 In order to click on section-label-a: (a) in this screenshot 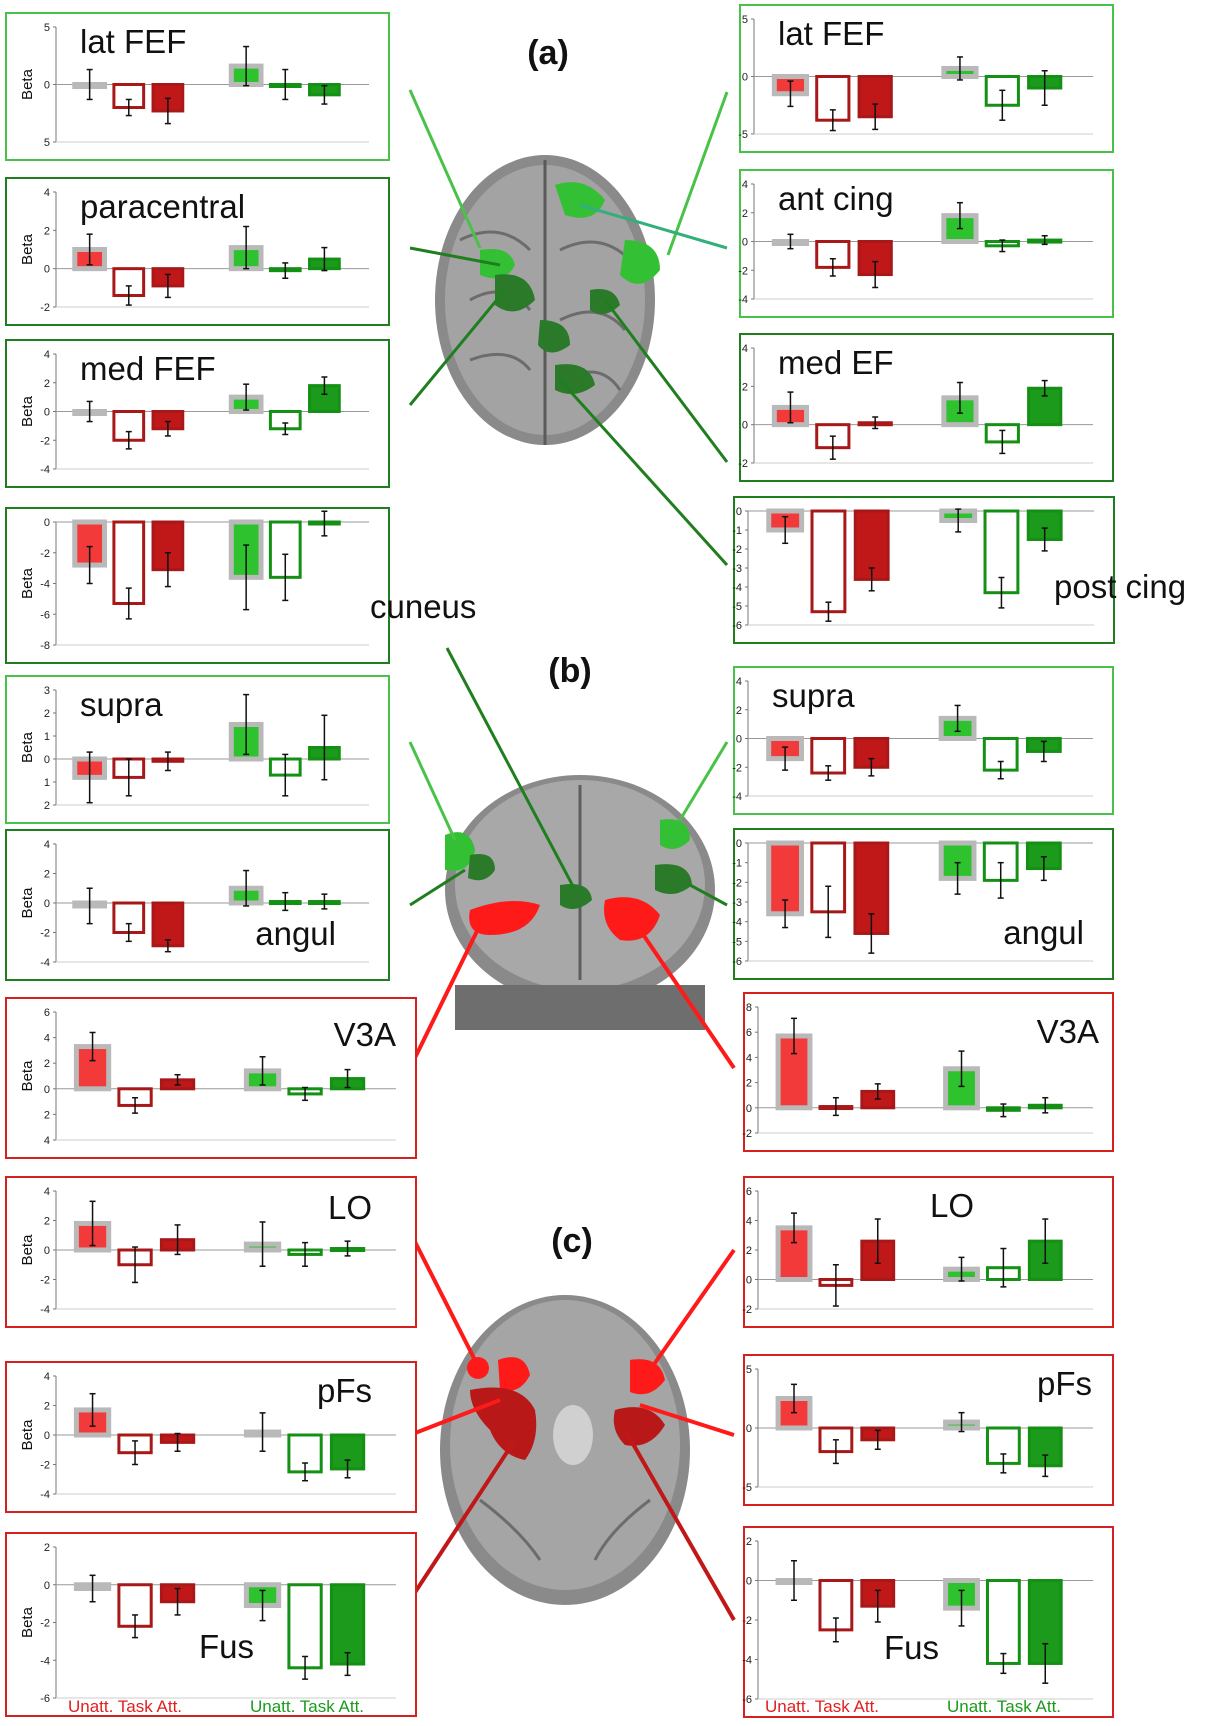, I will do `click(548, 53)`.